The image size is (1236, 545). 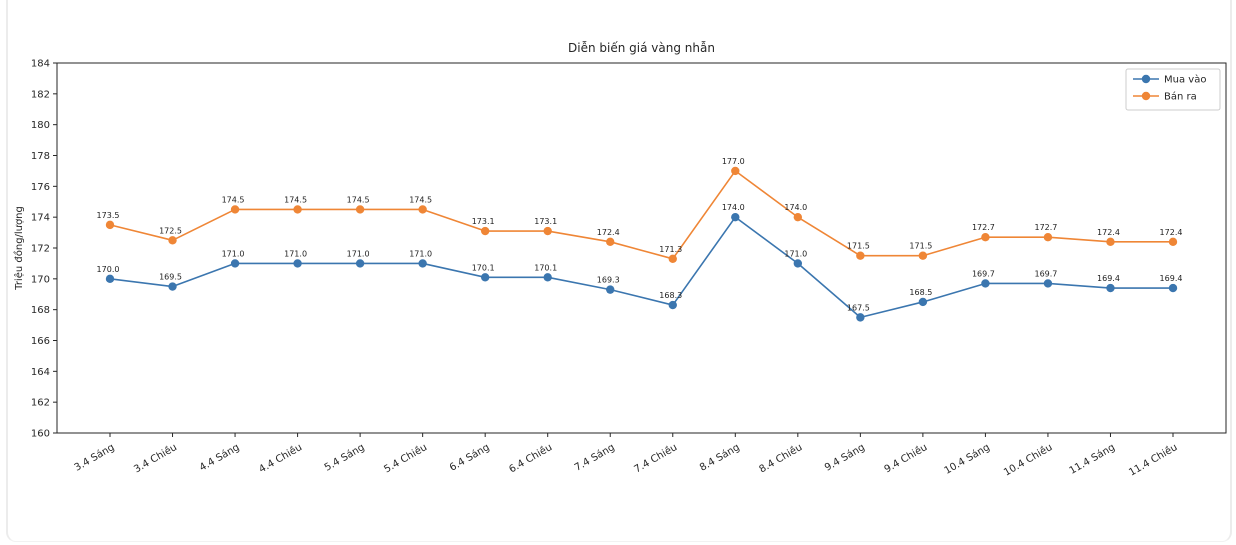 What do you see at coordinates (40, 310) in the screenshot?
I see `y-tick-label: 168` at bounding box center [40, 310].